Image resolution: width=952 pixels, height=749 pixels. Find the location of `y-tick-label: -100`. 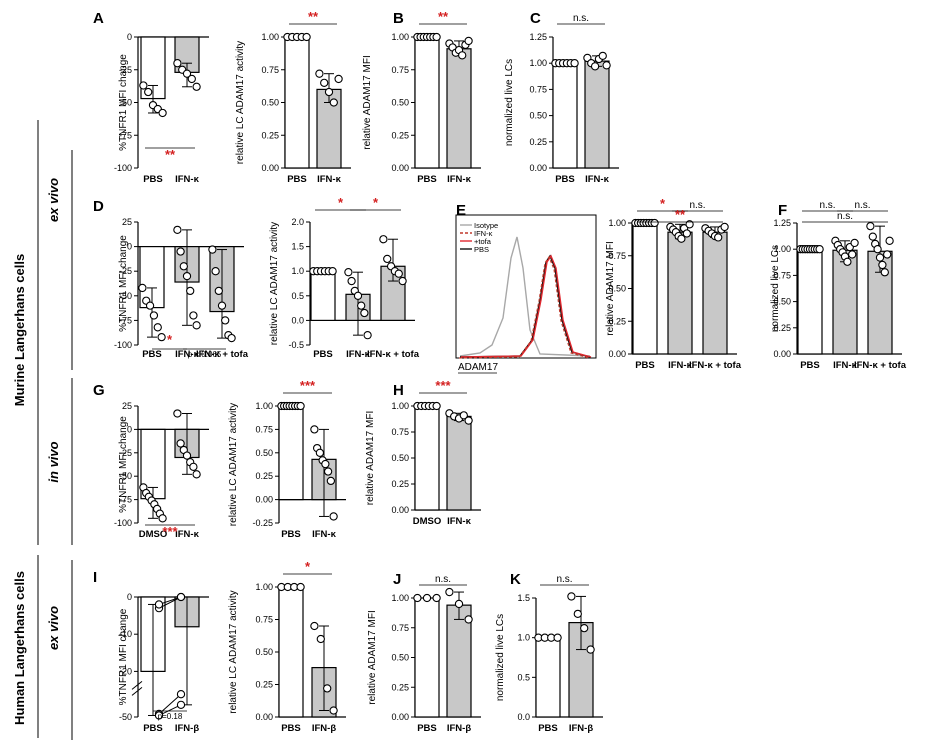

y-tick-label: -100 is located at coordinates (123, 168).